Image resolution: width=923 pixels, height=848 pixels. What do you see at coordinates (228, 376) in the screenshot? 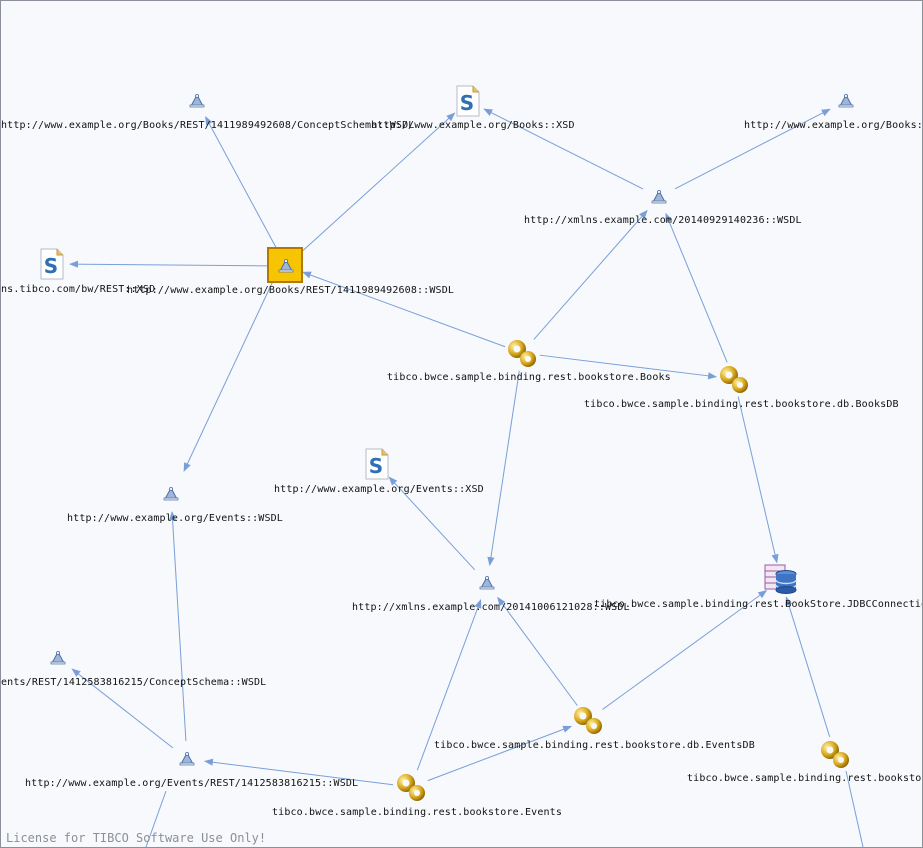
I see `dependency-edge-n6-n10` at bounding box center [228, 376].